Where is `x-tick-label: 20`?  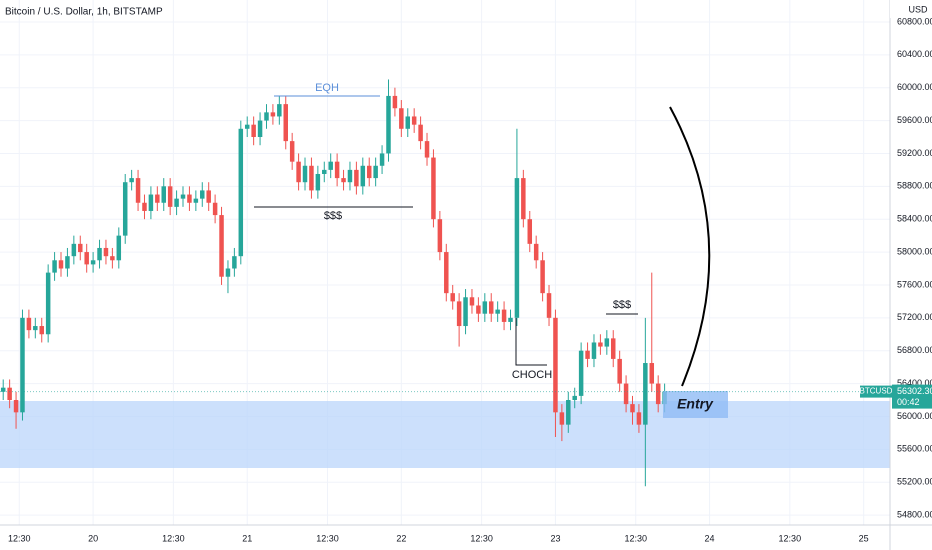
x-tick-label: 20 is located at coordinates (93, 538).